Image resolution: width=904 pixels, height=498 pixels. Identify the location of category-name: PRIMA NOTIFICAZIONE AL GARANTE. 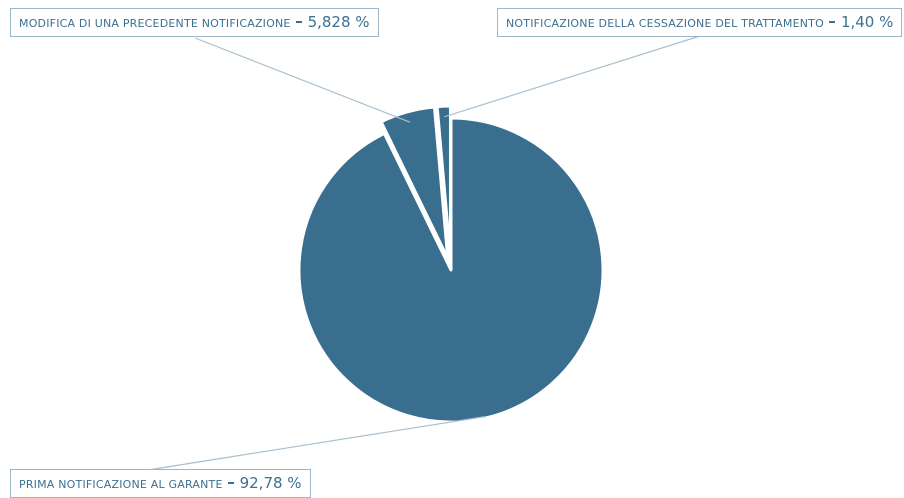
(121, 484).